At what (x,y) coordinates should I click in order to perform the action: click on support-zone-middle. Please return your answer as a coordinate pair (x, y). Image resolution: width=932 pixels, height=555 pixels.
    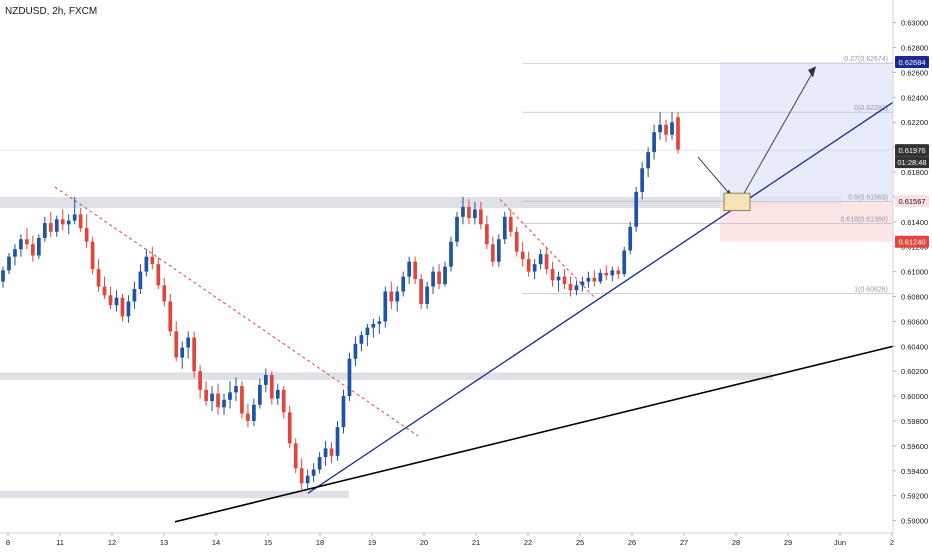
    Looking at the image, I should click on (386, 376).